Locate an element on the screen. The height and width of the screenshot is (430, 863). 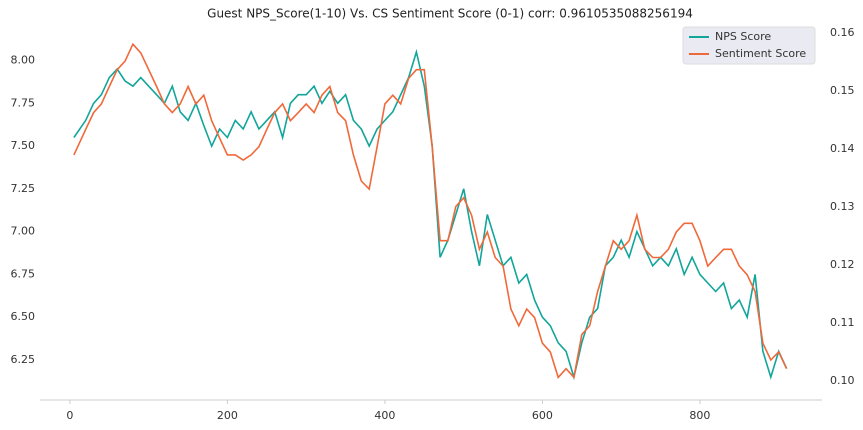
y2-tick-label: 0.13 is located at coordinates (842, 206).